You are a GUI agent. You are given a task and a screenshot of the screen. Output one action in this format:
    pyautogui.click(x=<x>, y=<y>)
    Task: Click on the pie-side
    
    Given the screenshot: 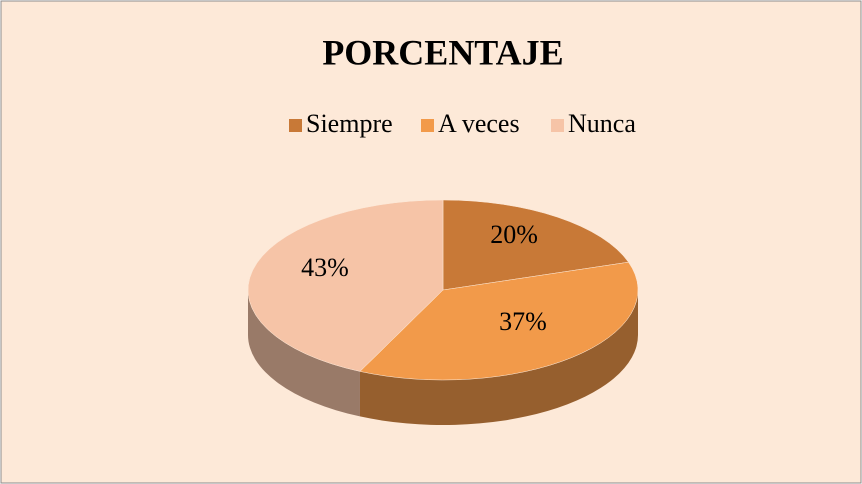 What is the action you would take?
    pyautogui.click(x=498, y=357)
    